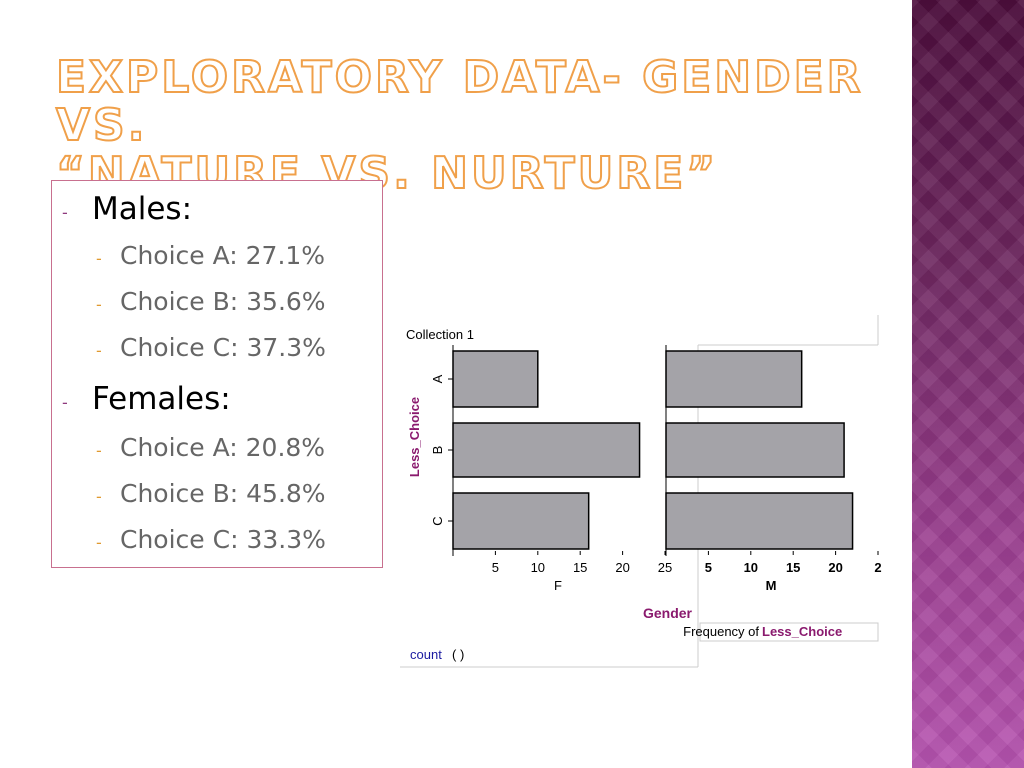 The height and width of the screenshot is (768, 1024). What do you see at coordinates (968, 384) in the screenshot?
I see `decorative-side-stripe` at bounding box center [968, 384].